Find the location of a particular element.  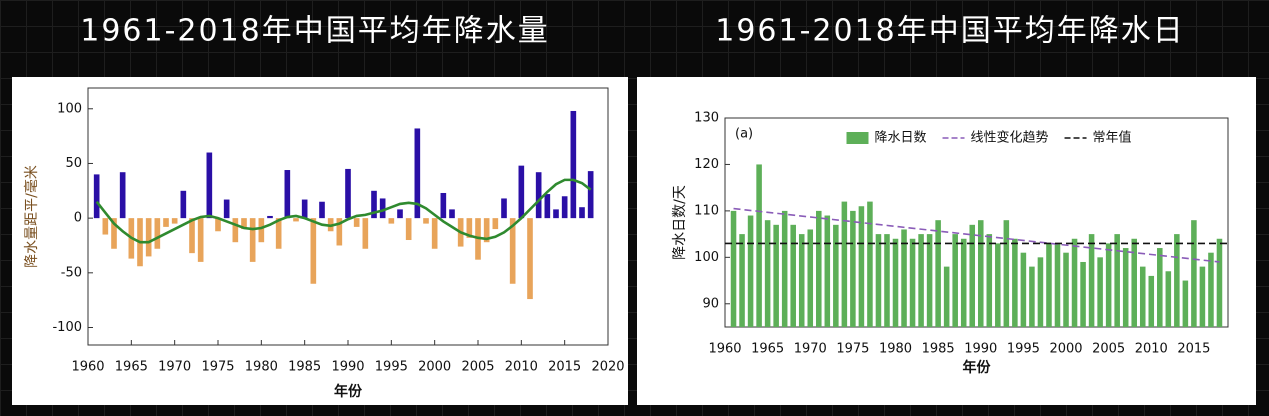

x-tick-label: 1970 is located at coordinates (810, 349).